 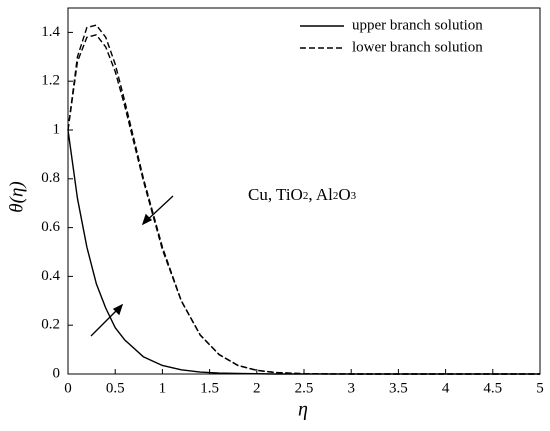 What do you see at coordinates (492, 388) in the screenshot?
I see `x-tick-label: 4.5` at bounding box center [492, 388].